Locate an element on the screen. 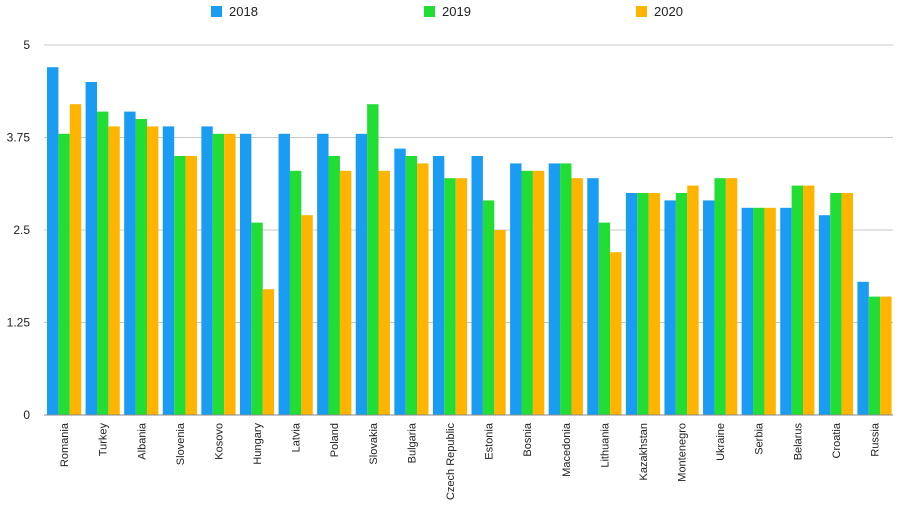  bar-2018-bulgaria is located at coordinates (400, 281).